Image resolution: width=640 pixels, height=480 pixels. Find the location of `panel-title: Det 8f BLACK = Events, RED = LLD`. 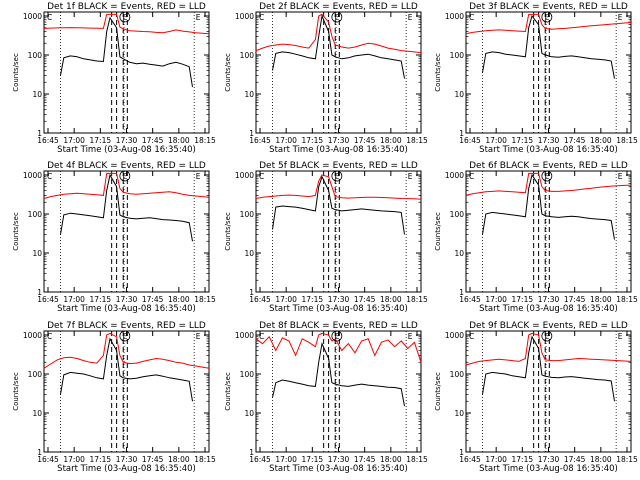

panel-title: Det 8f BLACK = Events, RED = LLD is located at coordinates (338, 326).